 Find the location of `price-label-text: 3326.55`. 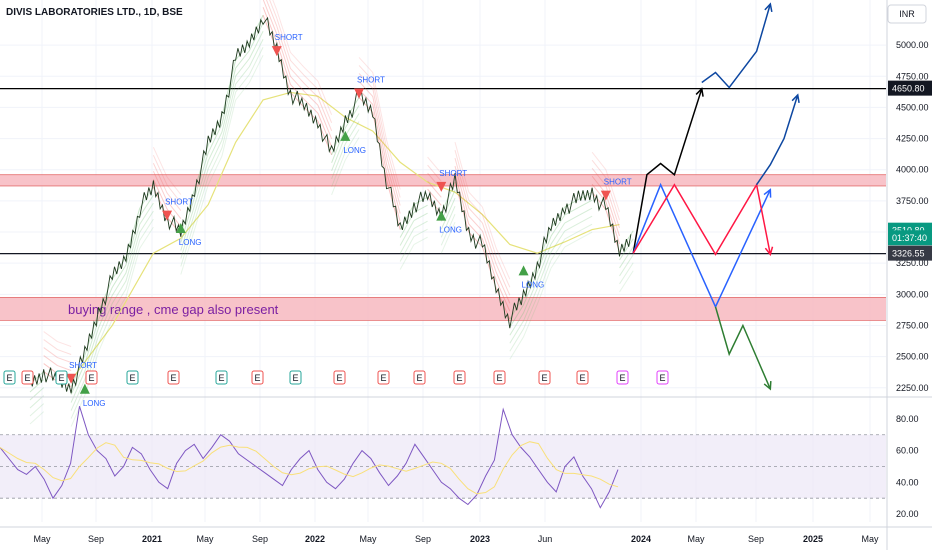

price-label-text: 3326.55 is located at coordinates (908, 254).